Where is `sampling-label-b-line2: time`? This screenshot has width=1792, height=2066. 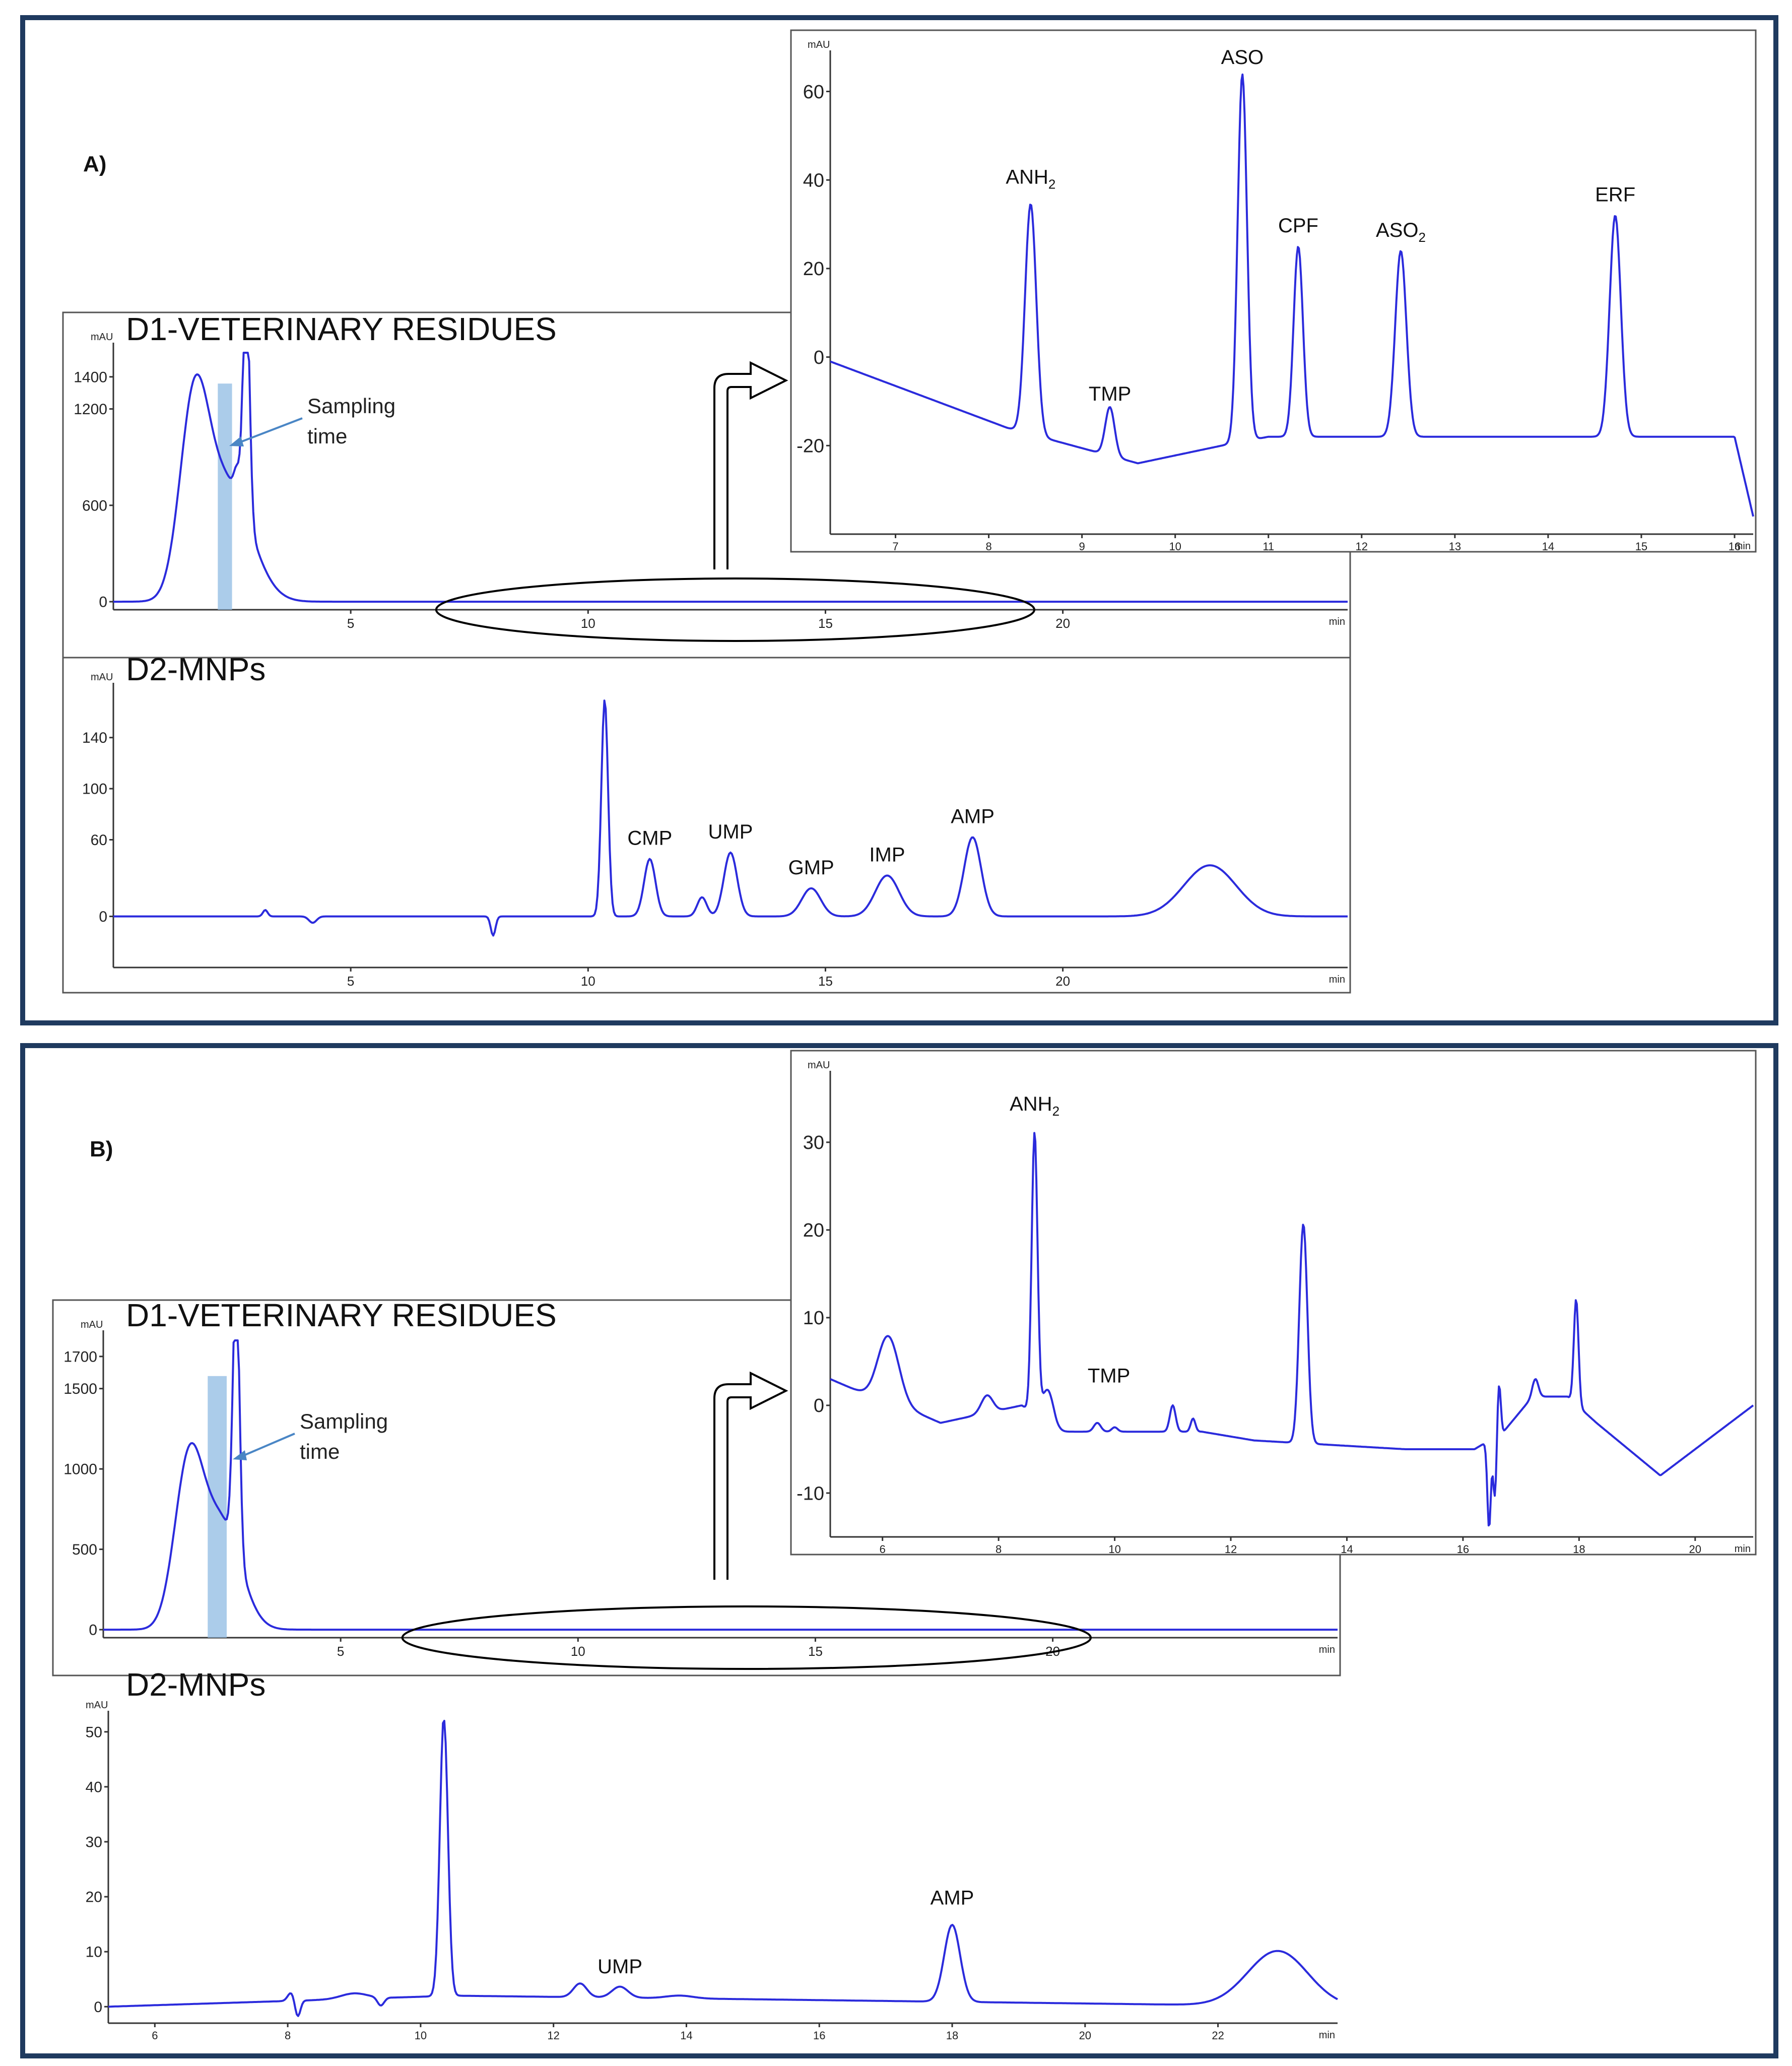 sampling-label-b-line2: time is located at coordinates (320, 1451).